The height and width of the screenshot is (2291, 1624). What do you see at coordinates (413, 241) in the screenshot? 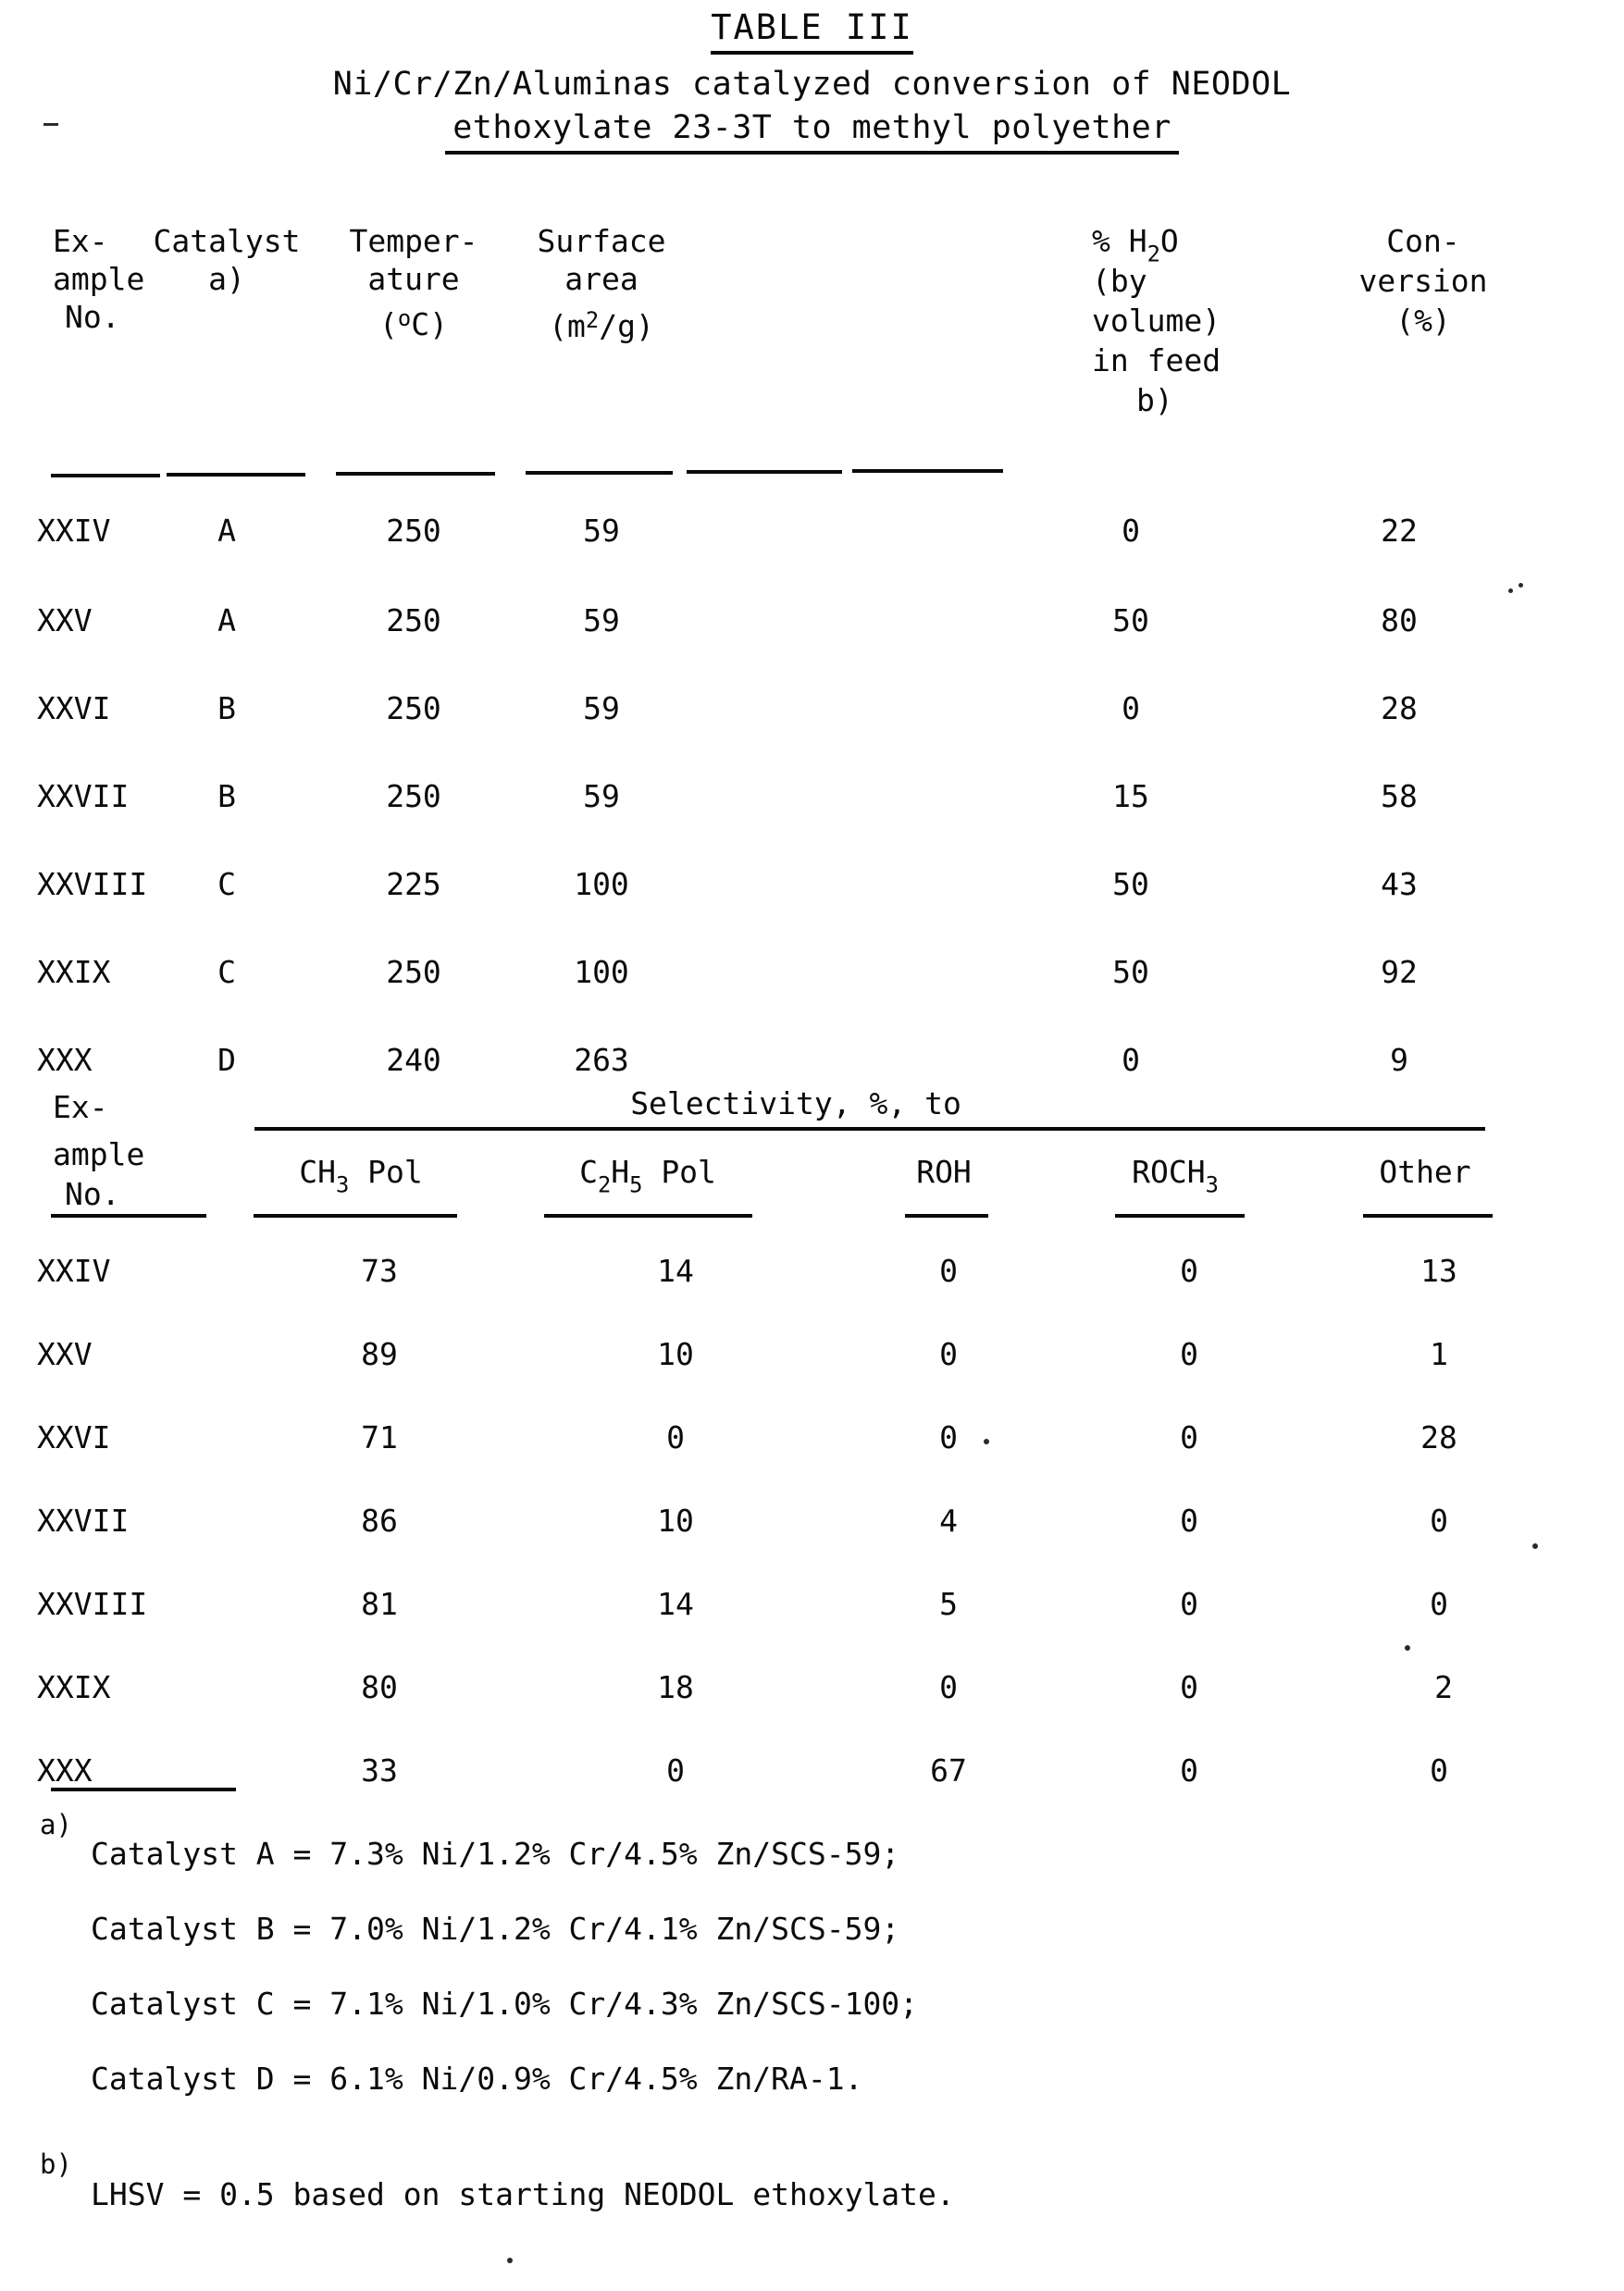
I see `th-temperature-line1: Temper-` at bounding box center [413, 241].